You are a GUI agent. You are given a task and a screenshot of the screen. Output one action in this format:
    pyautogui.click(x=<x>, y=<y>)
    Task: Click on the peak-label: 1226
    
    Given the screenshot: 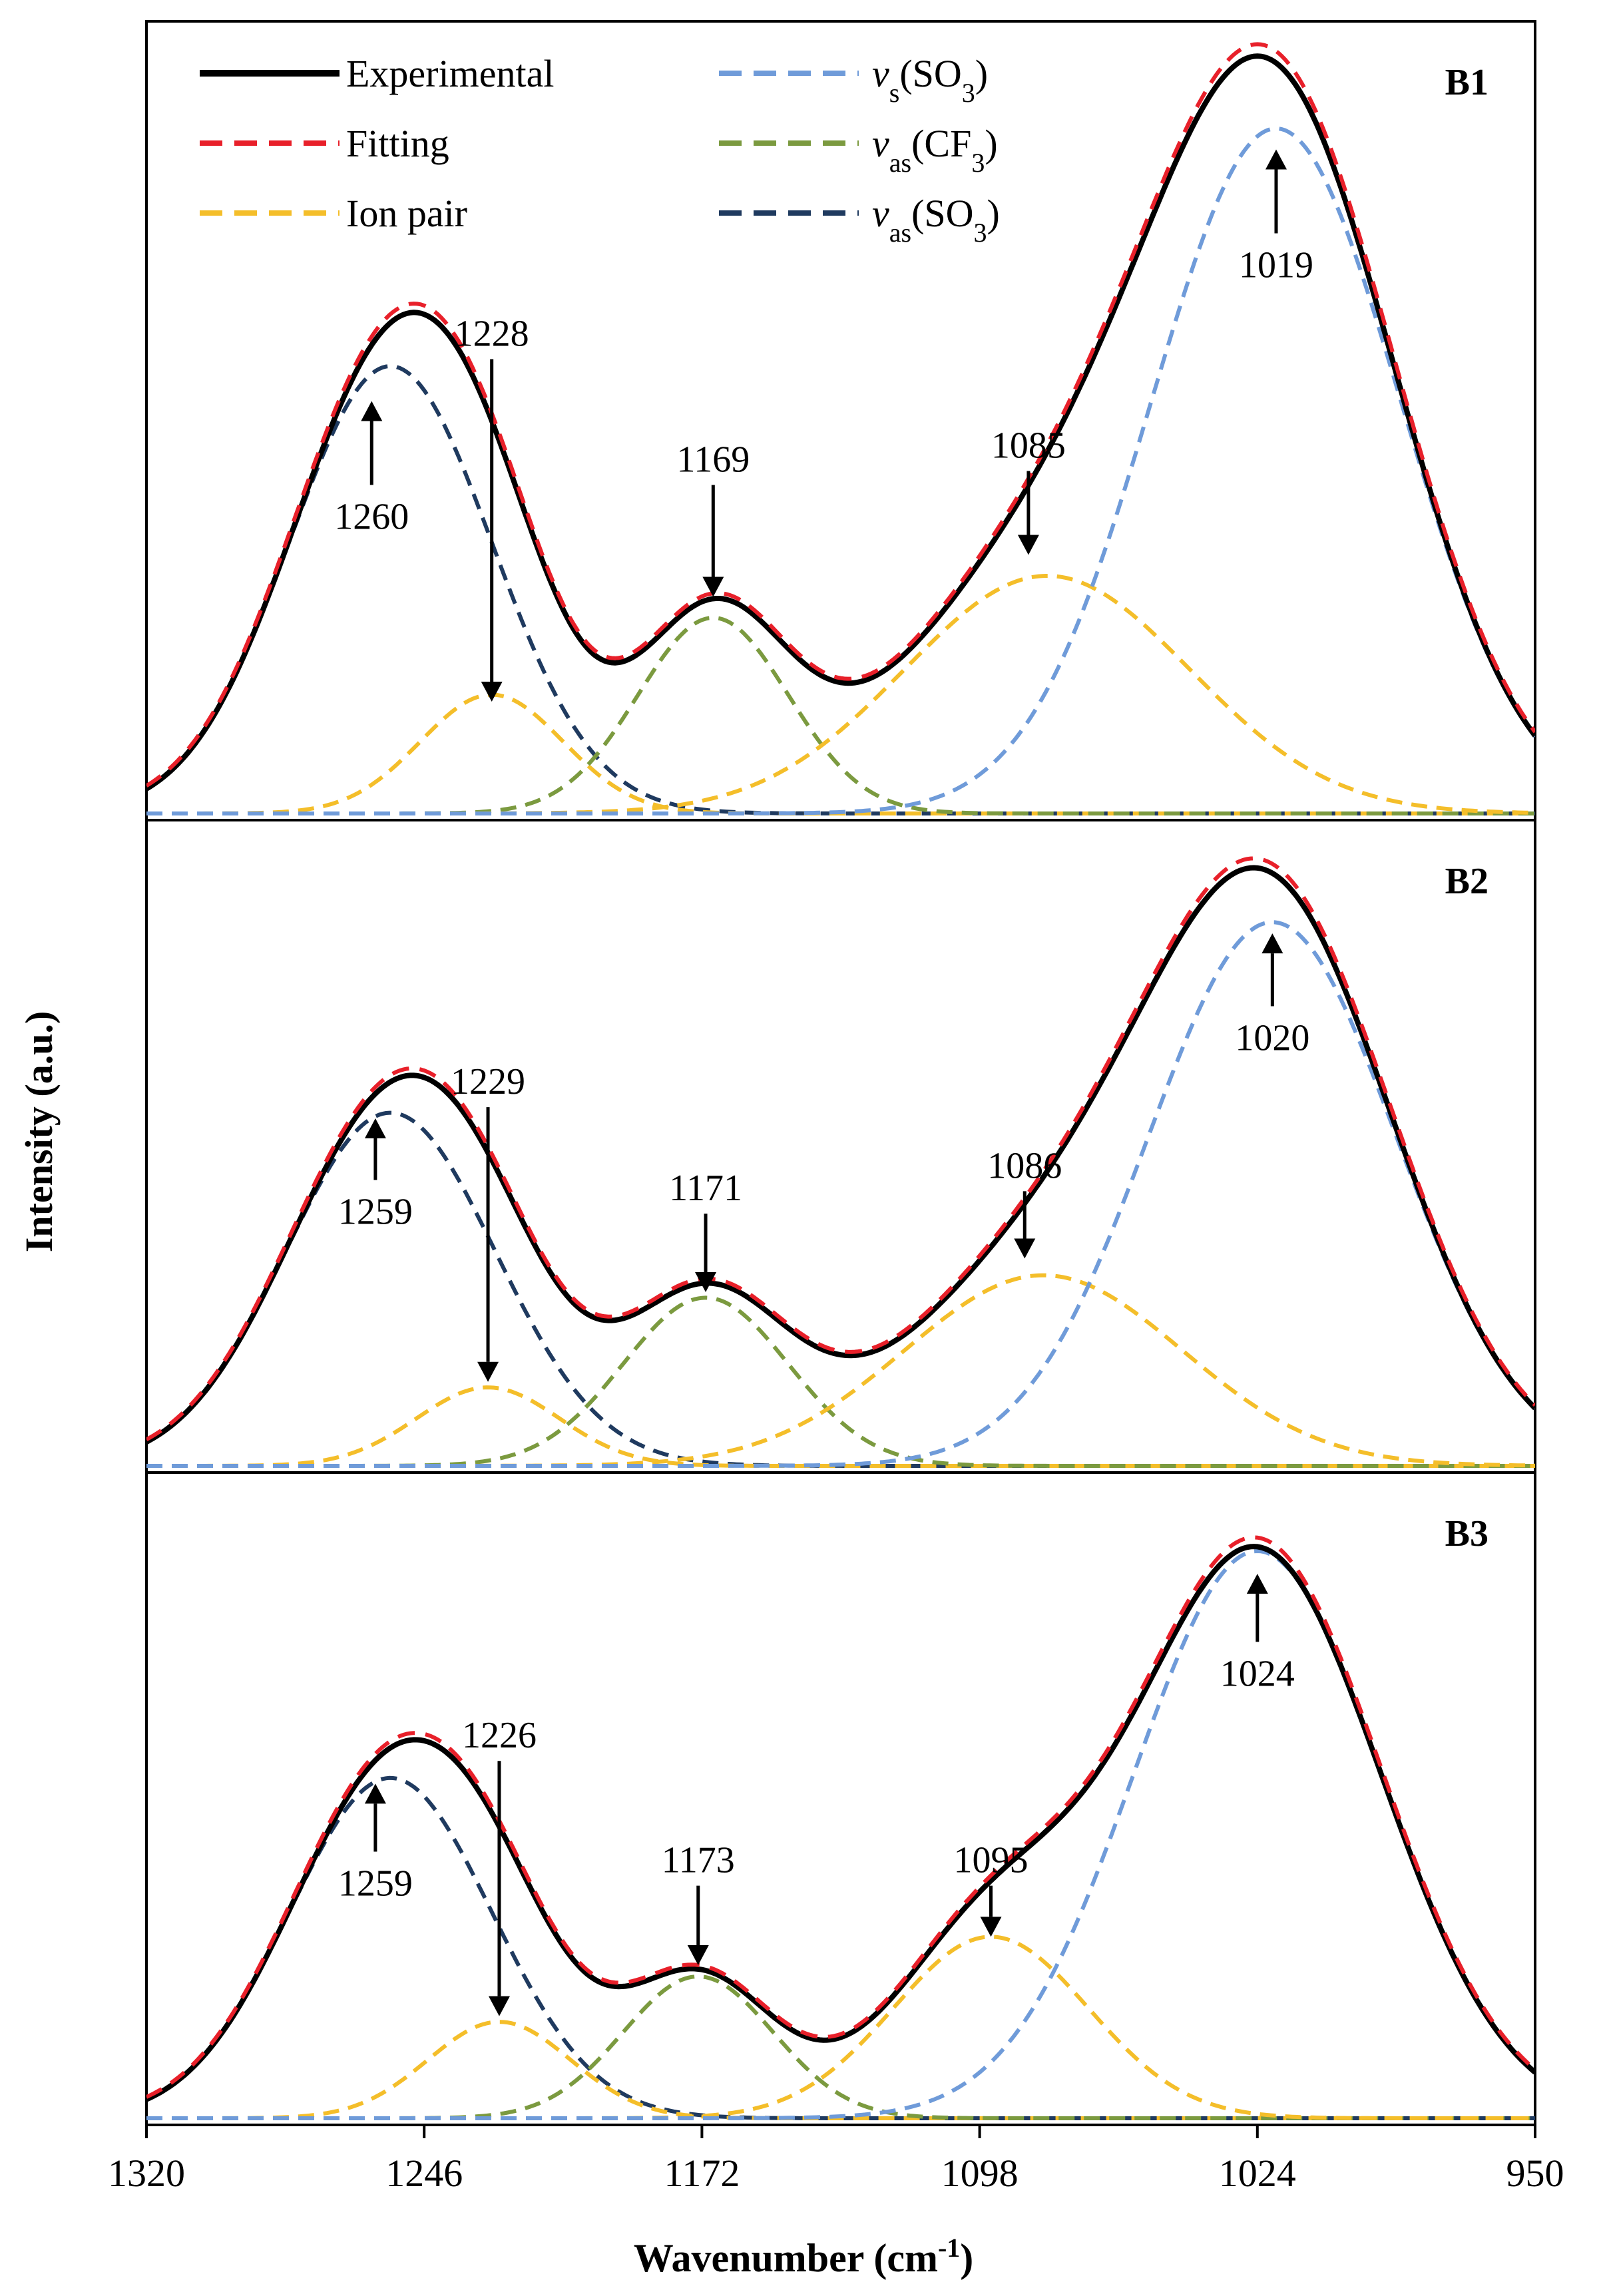 What is the action you would take?
    pyautogui.click(x=500, y=1735)
    